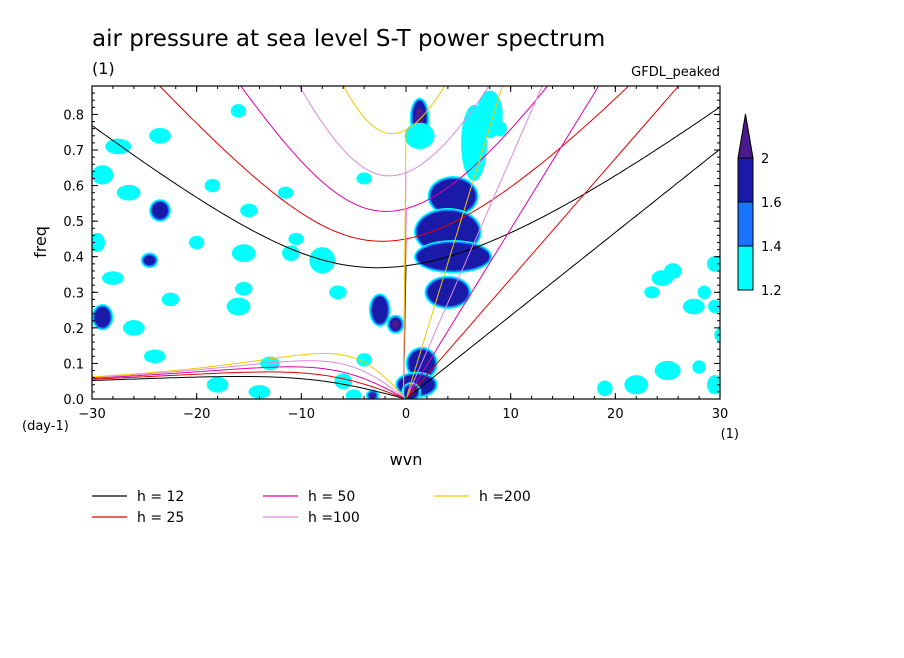  What do you see at coordinates (91, 414) in the screenshot?
I see `x-tick-label: −30` at bounding box center [91, 414].